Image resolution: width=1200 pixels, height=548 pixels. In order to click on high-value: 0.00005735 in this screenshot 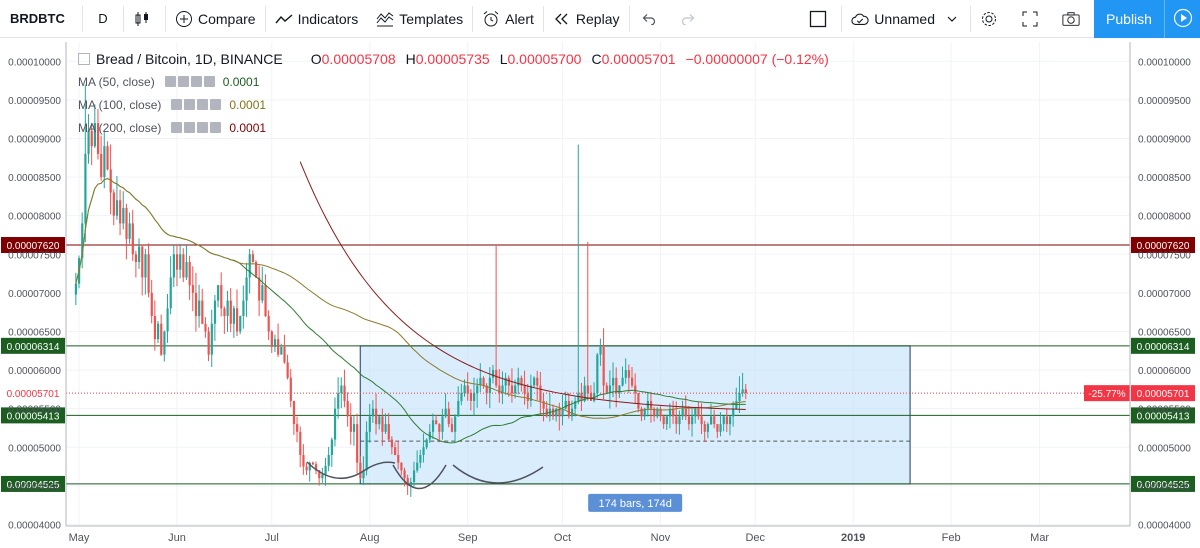, I will do `click(452, 58)`.